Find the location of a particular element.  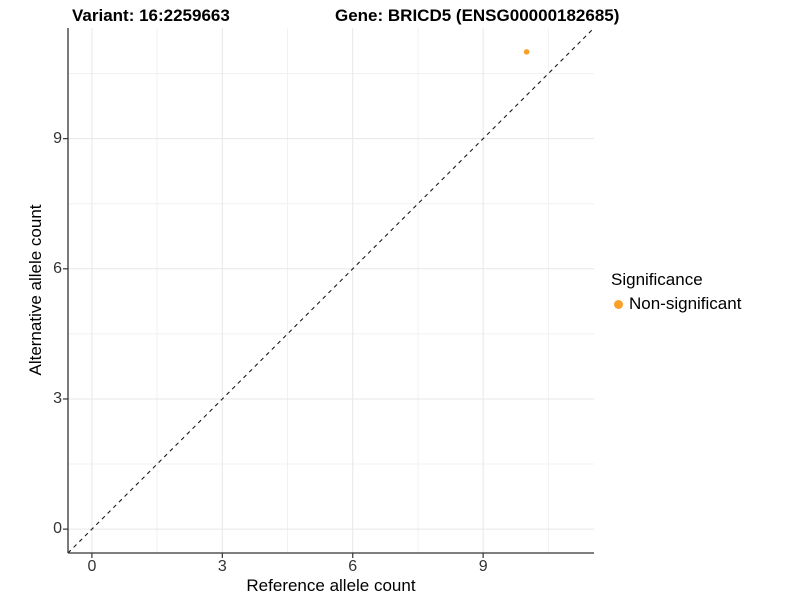

legend-entry-label: Non-significant is located at coordinates (685, 303).